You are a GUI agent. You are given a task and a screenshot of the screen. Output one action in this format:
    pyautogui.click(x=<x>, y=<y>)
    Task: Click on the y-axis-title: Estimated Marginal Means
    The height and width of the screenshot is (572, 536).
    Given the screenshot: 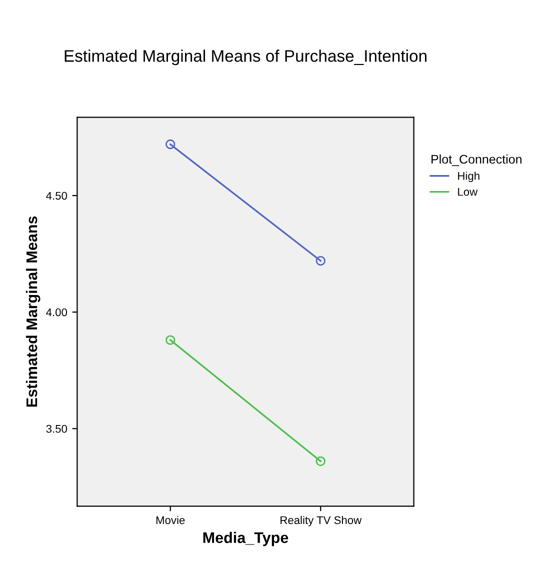 What is the action you would take?
    pyautogui.click(x=33, y=311)
    